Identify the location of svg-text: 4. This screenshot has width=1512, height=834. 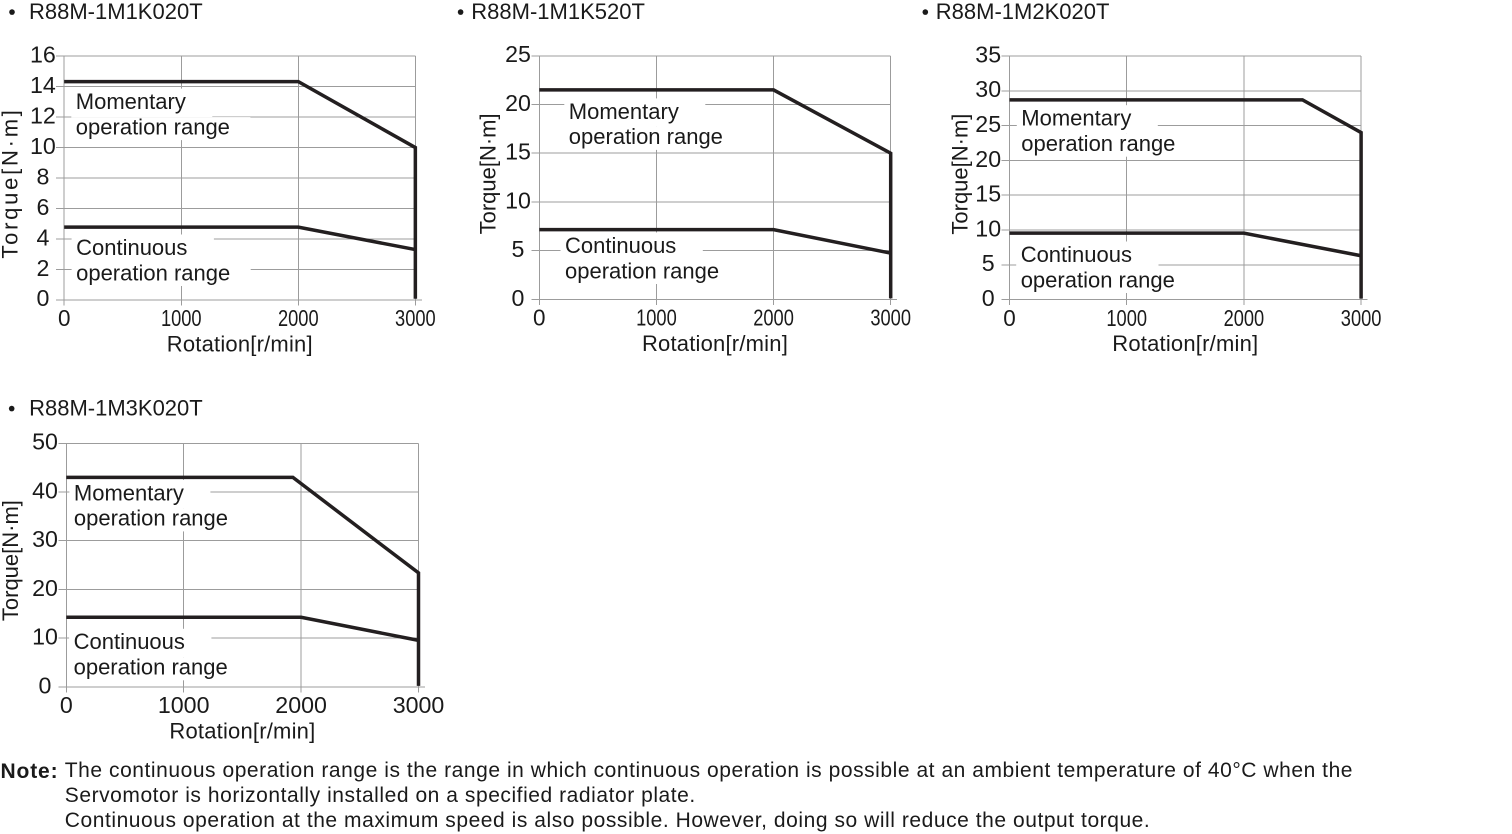
(42, 237).